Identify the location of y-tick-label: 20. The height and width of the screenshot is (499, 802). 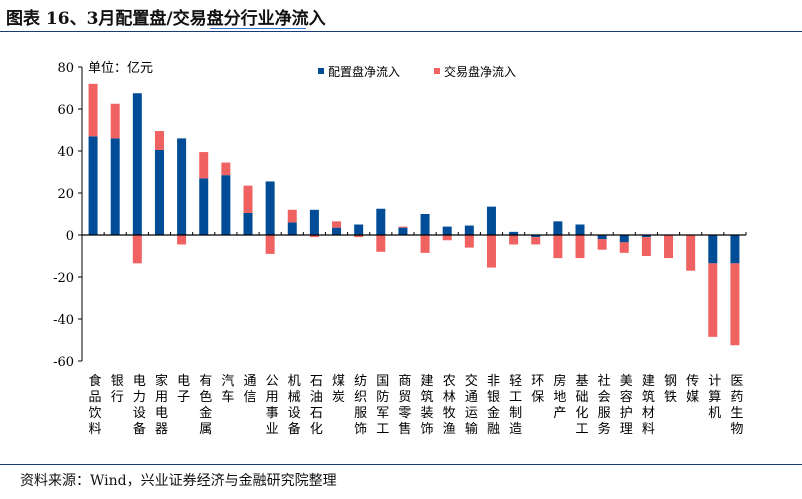
(65, 194).